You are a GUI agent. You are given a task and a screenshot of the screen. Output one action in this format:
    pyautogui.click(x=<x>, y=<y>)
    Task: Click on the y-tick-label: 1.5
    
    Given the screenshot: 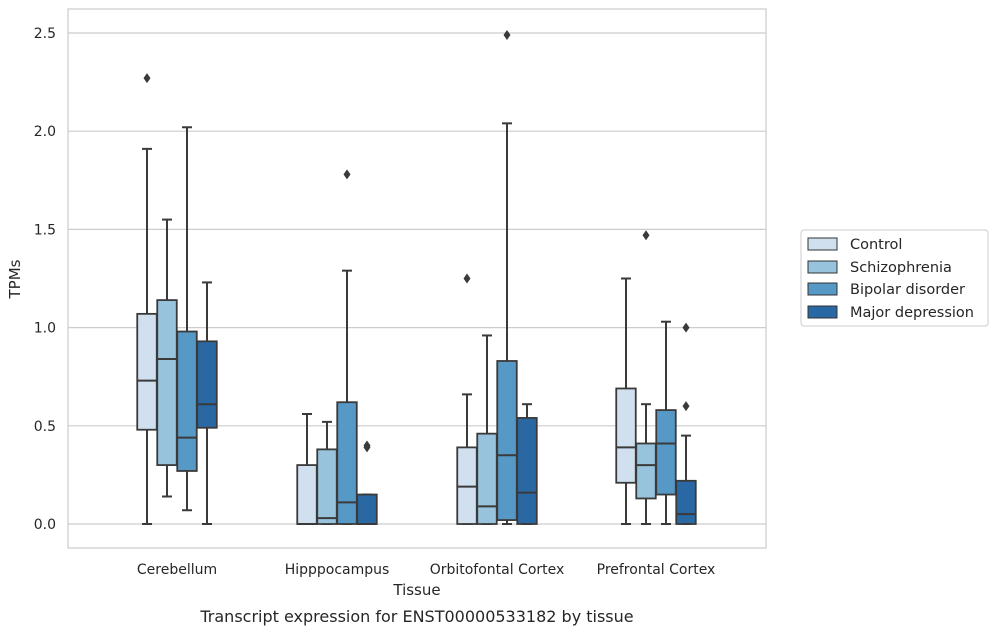 What is the action you would take?
    pyautogui.click(x=45, y=230)
    